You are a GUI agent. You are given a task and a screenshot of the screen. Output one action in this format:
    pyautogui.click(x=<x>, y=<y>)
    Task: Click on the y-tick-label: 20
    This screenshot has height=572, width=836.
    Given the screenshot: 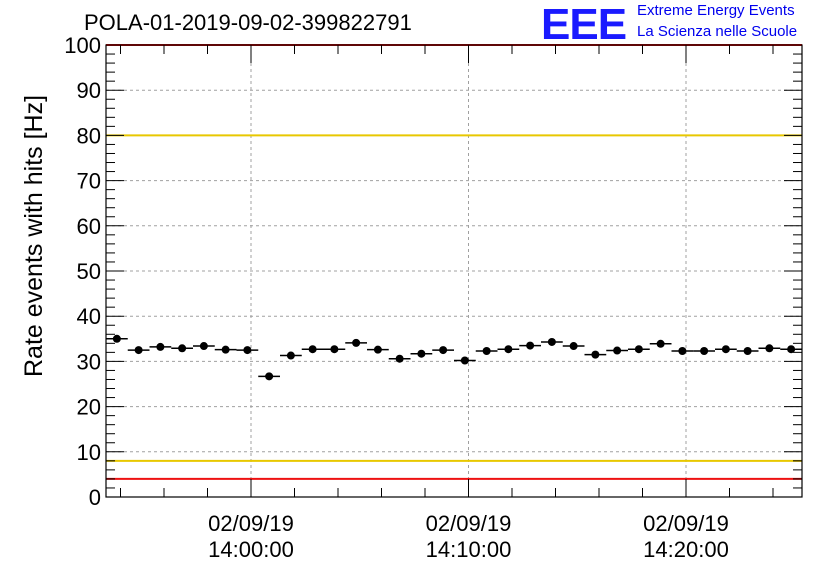 What is the action you would take?
    pyautogui.click(x=89, y=407)
    